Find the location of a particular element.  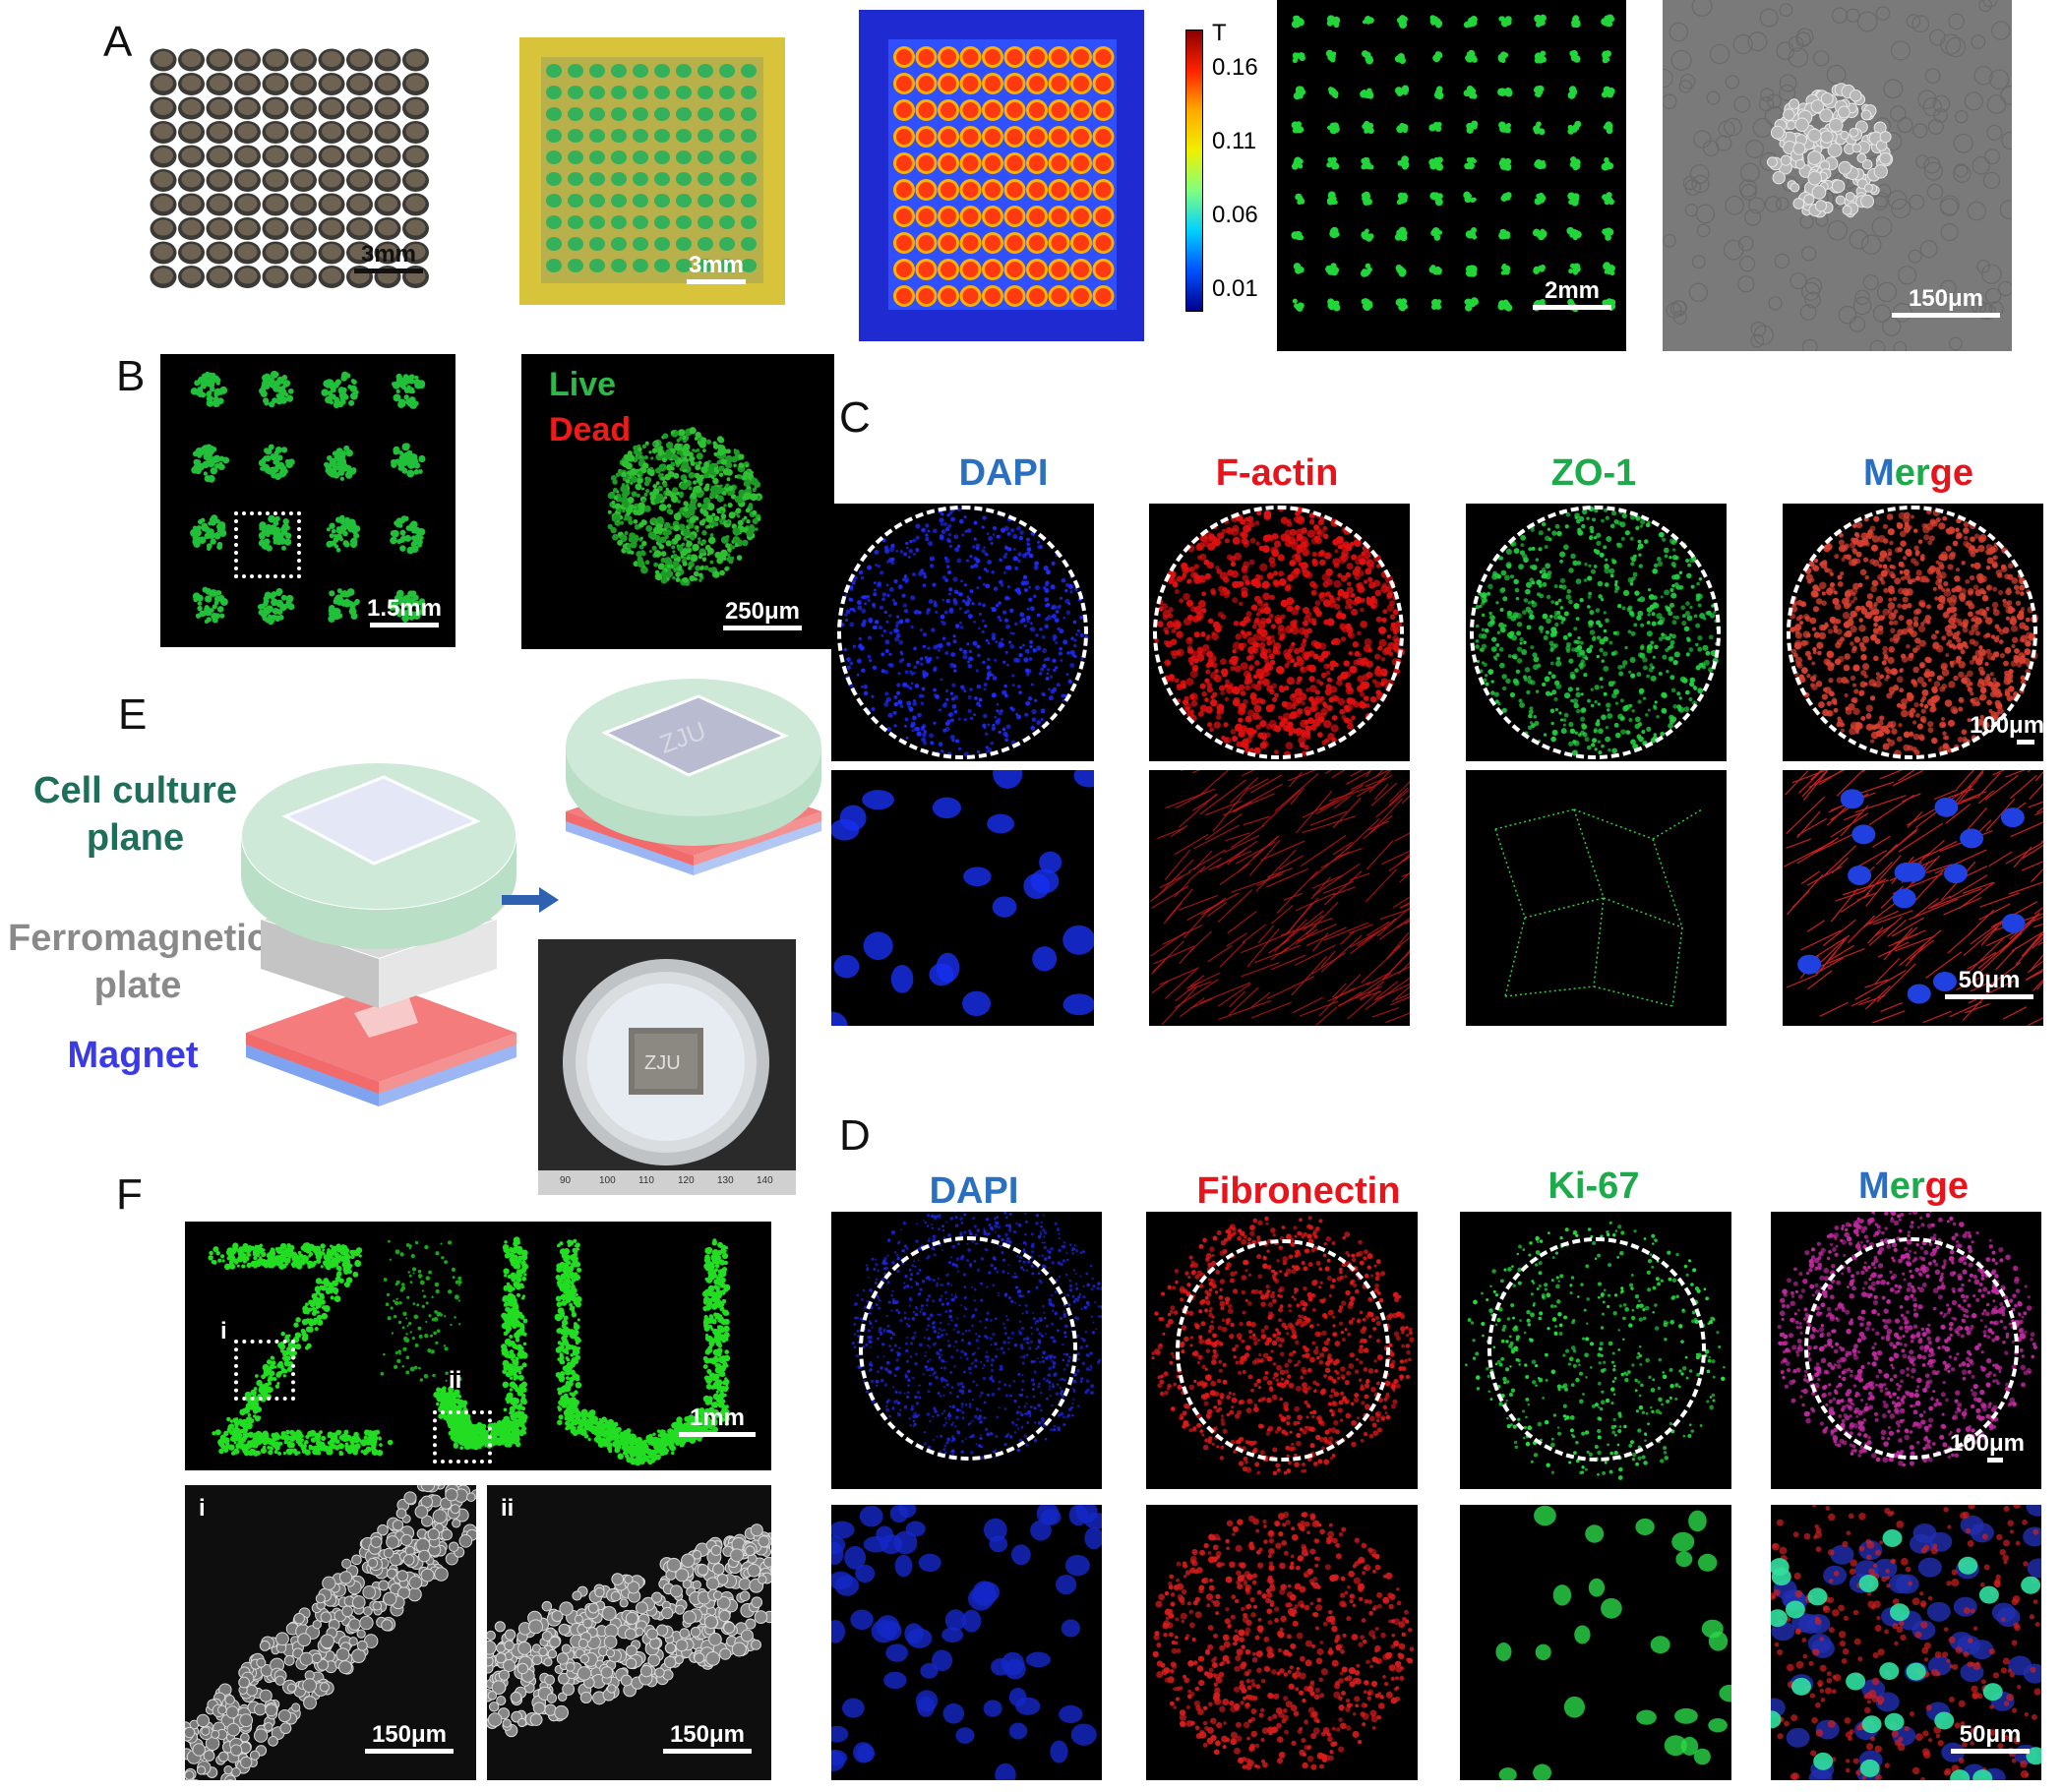

scalebar: 2mm is located at coordinates (1572, 293).